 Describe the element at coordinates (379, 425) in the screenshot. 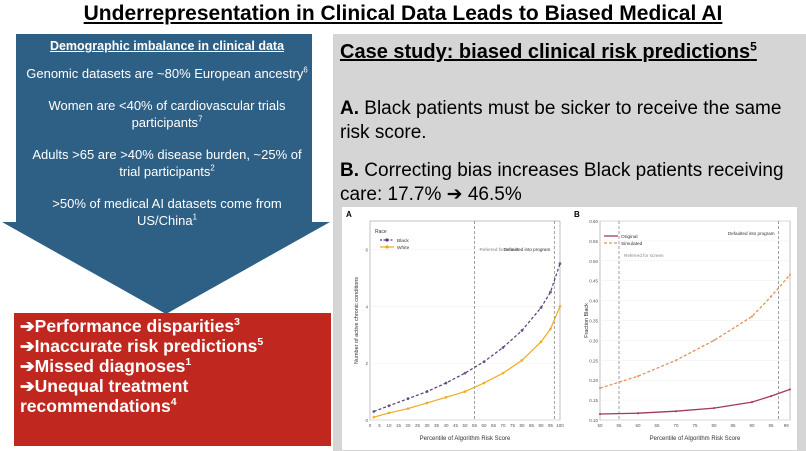

I see `x-tick-label: 5` at that location.